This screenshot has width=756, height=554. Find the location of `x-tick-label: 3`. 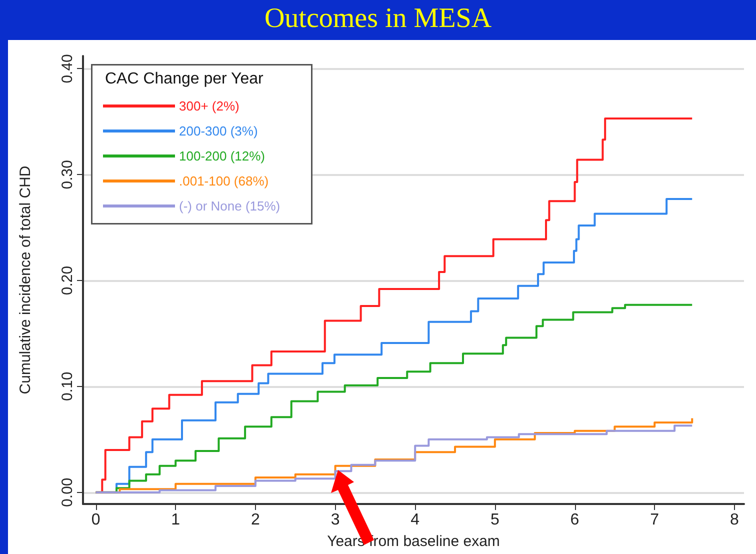

x-tick-label: 3 is located at coordinates (335, 520).